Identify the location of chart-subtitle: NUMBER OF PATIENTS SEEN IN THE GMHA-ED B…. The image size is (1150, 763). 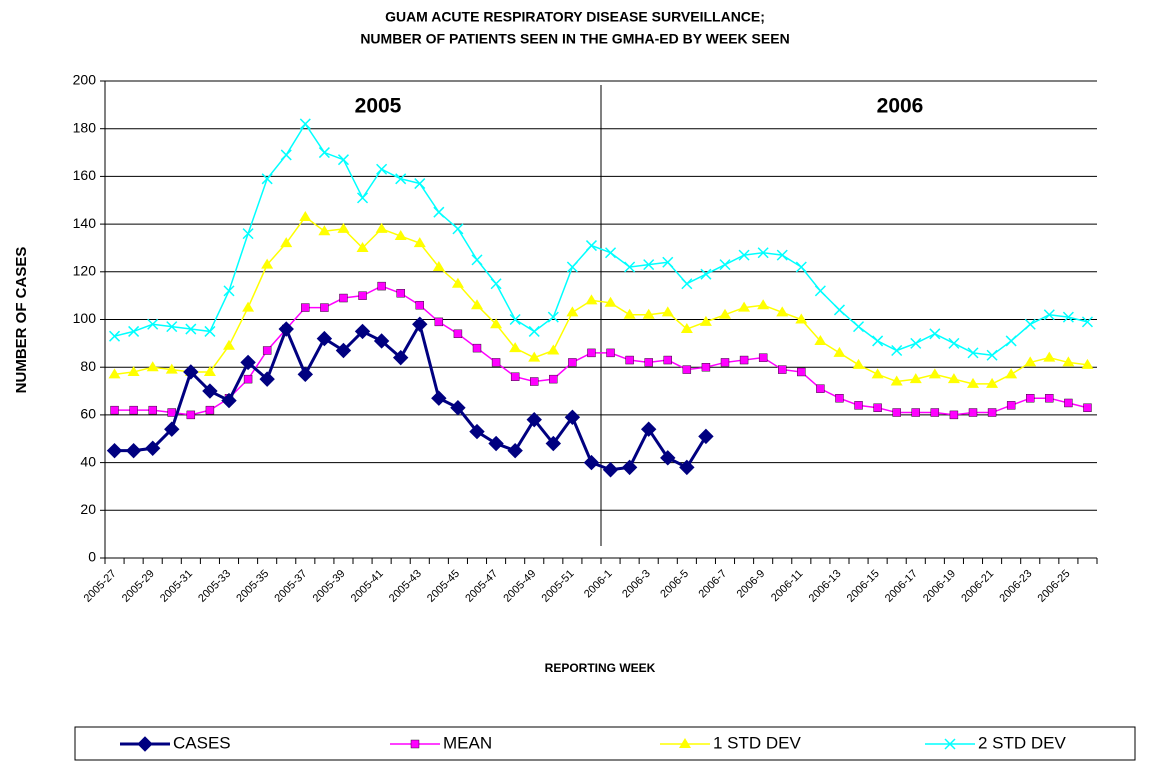
(574, 39).